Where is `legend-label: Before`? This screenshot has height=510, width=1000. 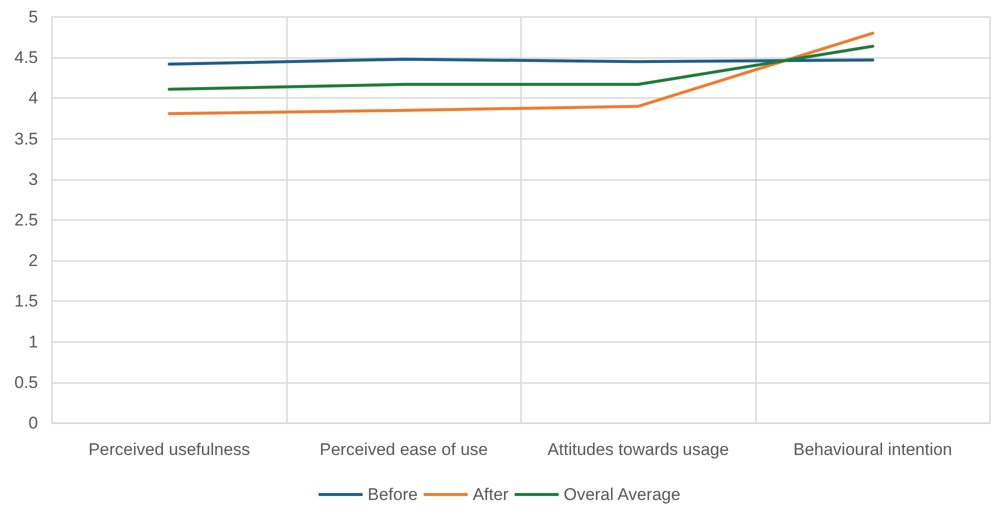 legend-label: Before is located at coordinates (393, 494).